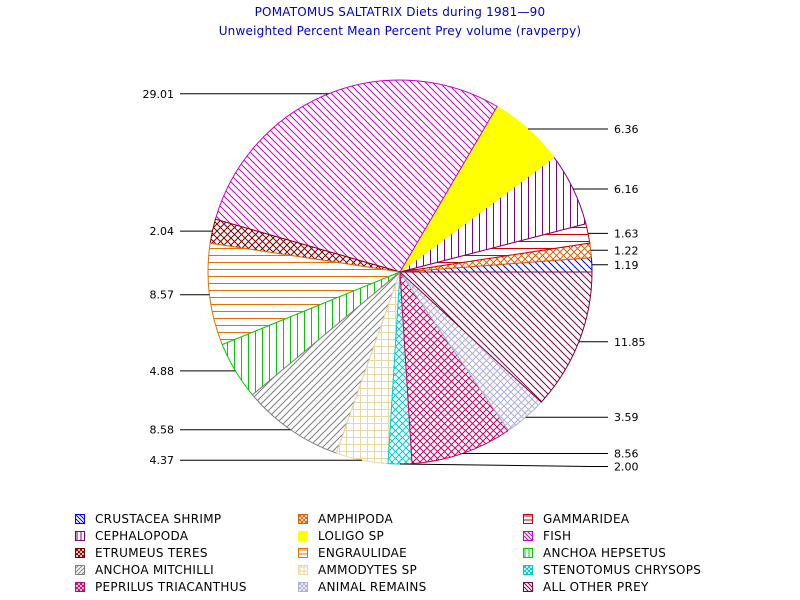 This screenshot has height=600, width=800. What do you see at coordinates (503, 465) in the screenshot?
I see `leader-line-stenotomus-chrysops` at bounding box center [503, 465].